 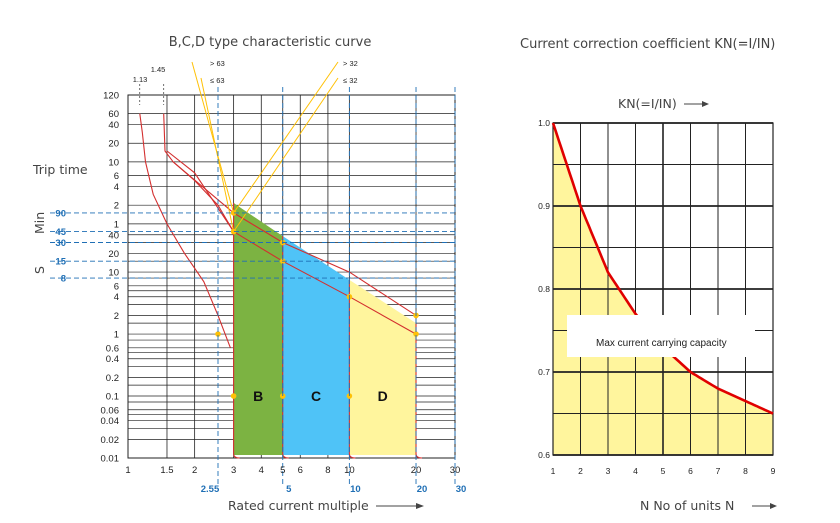 I want to click on right-y-tick-label-2: 0.8, so click(x=544, y=289).